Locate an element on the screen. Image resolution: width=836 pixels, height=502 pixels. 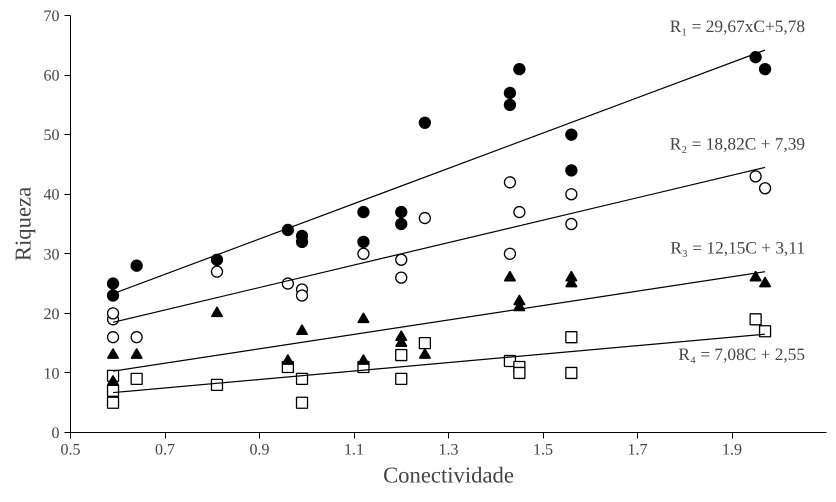
annotation: R₄ = 7,08C + 2,55 is located at coordinates (742, 354).